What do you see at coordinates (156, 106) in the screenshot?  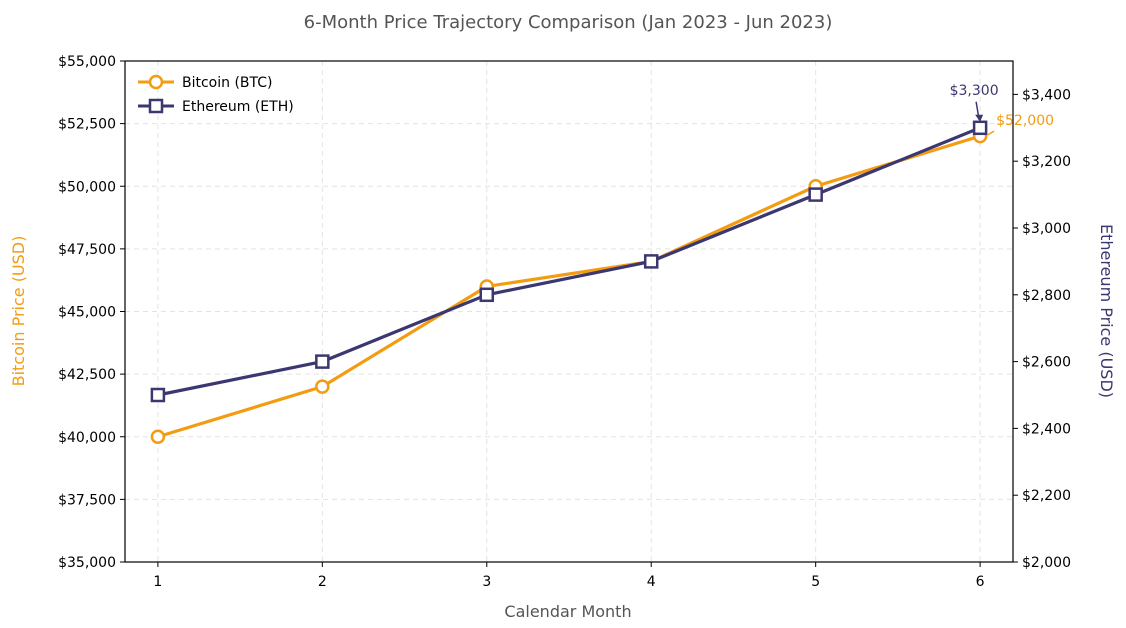 I see `legend-eth-marker` at bounding box center [156, 106].